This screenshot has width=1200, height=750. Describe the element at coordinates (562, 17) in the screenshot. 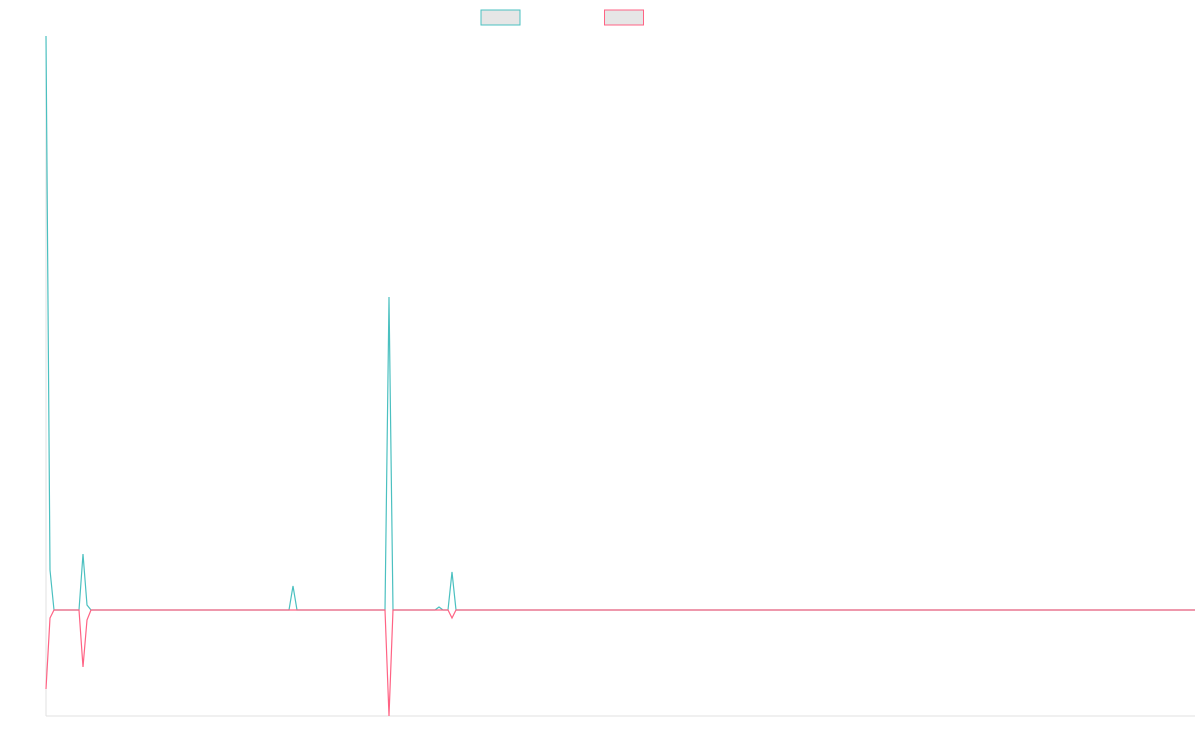

I see `legend` at that location.